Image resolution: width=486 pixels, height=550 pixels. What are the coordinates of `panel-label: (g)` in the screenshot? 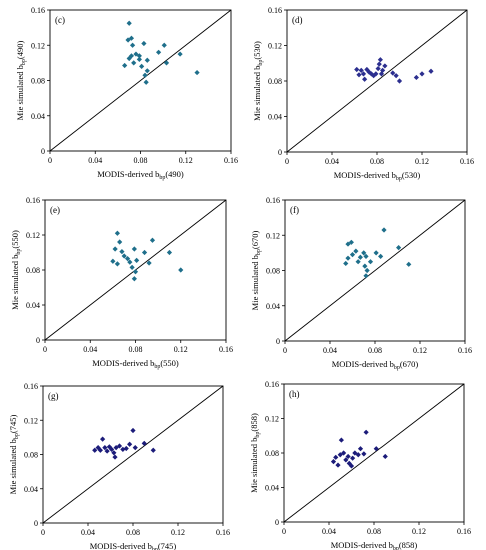 It's located at (53, 396).